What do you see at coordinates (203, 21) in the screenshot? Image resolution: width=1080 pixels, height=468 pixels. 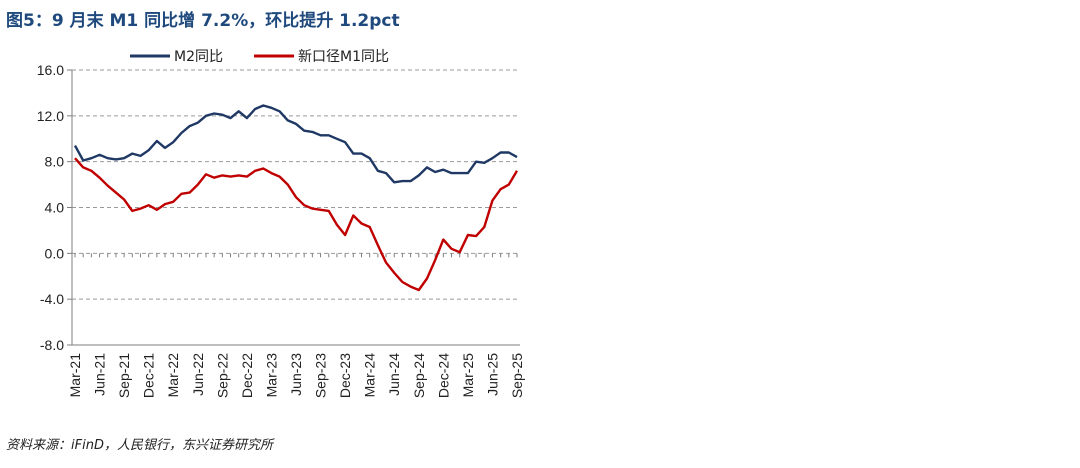 I see `chart-title: 图5：9 月末 M1 同比增 7.2%，环比提升 1.2pct` at bounding box center [203, 21].